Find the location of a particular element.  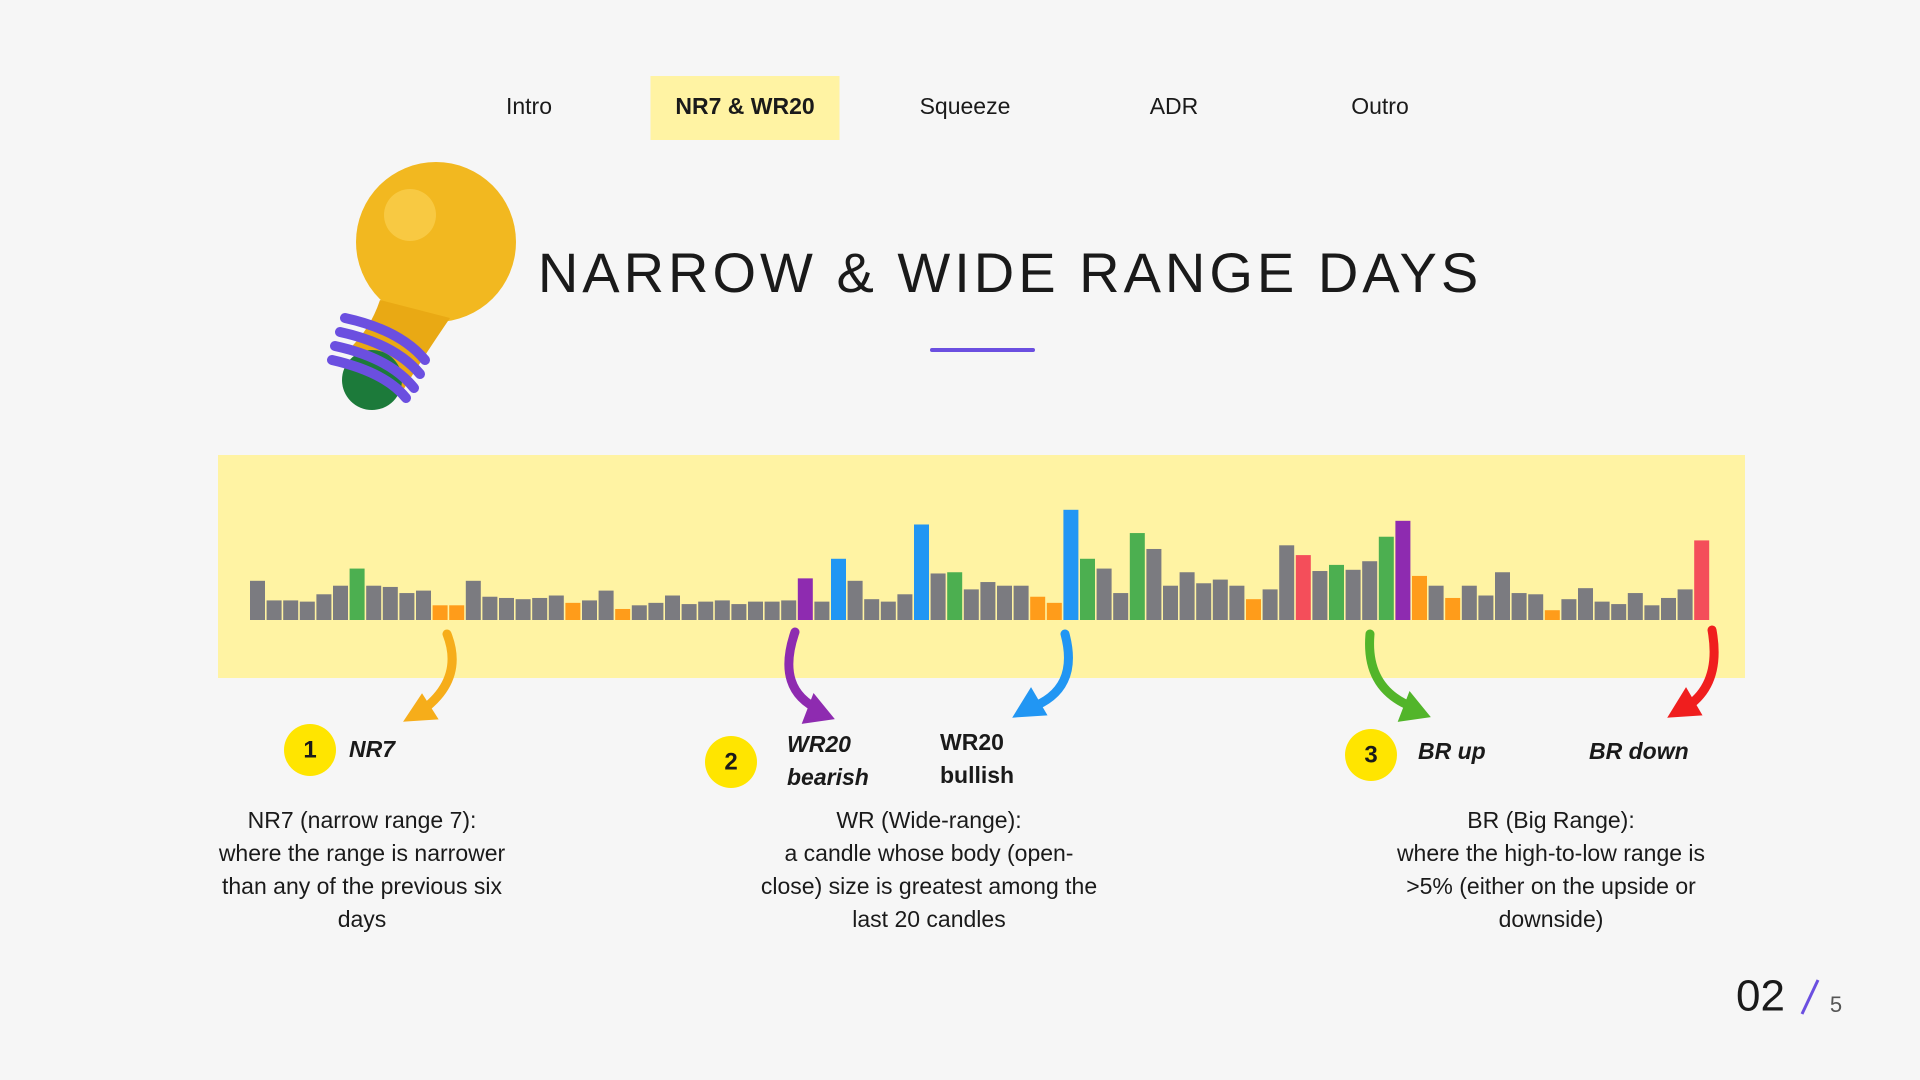

nav-tab: Intro is located at coordinates (529, 106).